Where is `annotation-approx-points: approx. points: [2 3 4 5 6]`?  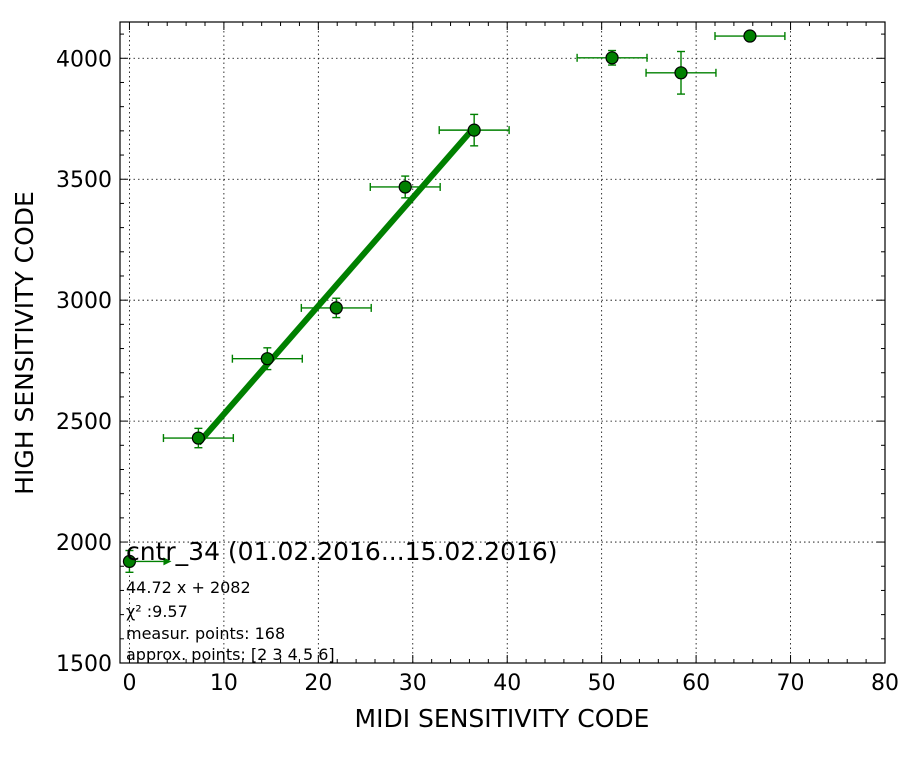
annotation-approx-points: approx. points: [2 3 4 5 6] is located at coordinates (230, 654).